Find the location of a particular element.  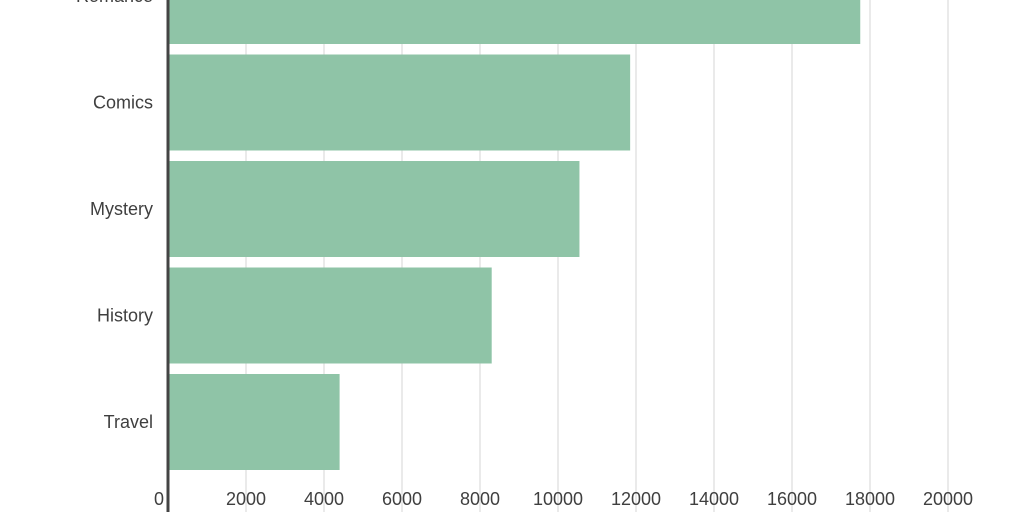

category-label-comics: Comics is located at coordinates (123, 103).